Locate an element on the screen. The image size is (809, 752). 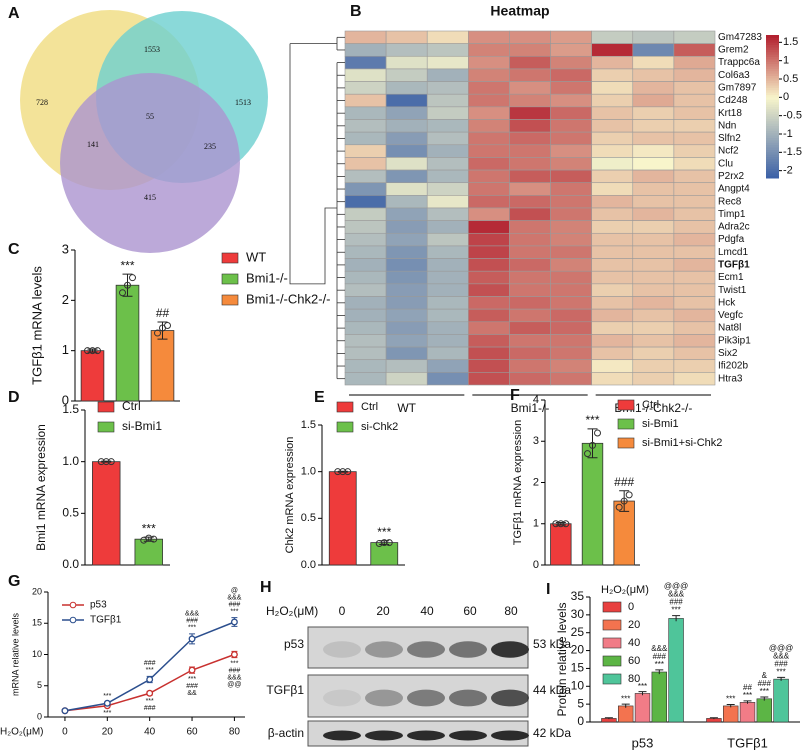
bar is located at coordinates (162, 366).